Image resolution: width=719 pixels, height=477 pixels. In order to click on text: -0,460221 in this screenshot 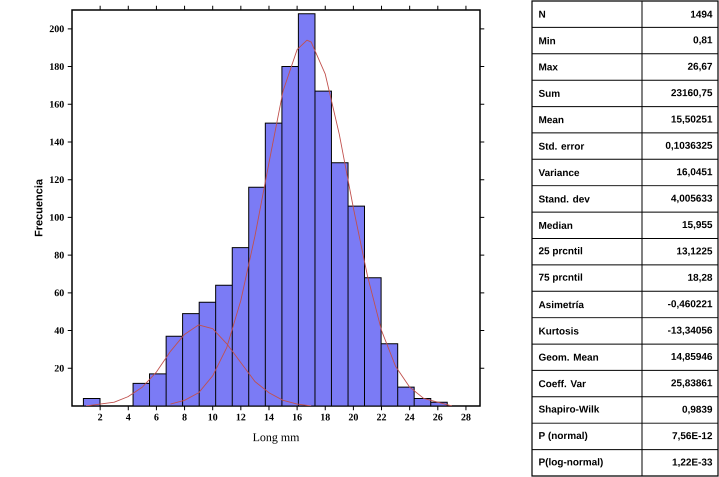, I will do `click(690, 304)`.